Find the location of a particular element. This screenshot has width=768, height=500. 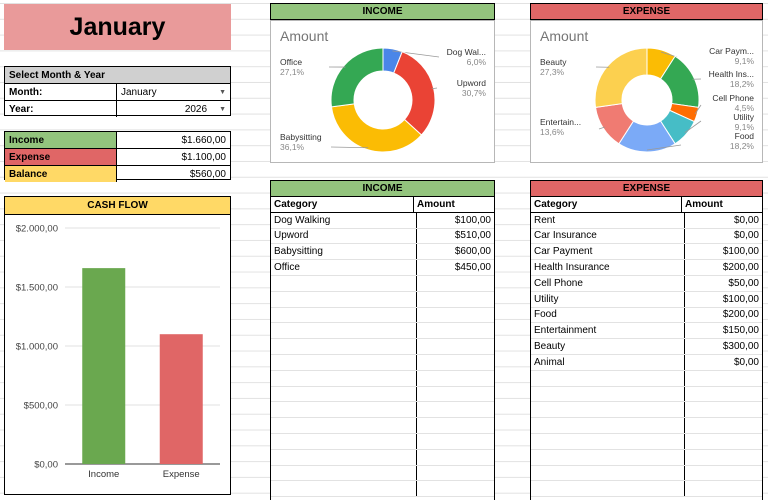

income-table-head-row: Category Amount is located at coordinates (382, 205).